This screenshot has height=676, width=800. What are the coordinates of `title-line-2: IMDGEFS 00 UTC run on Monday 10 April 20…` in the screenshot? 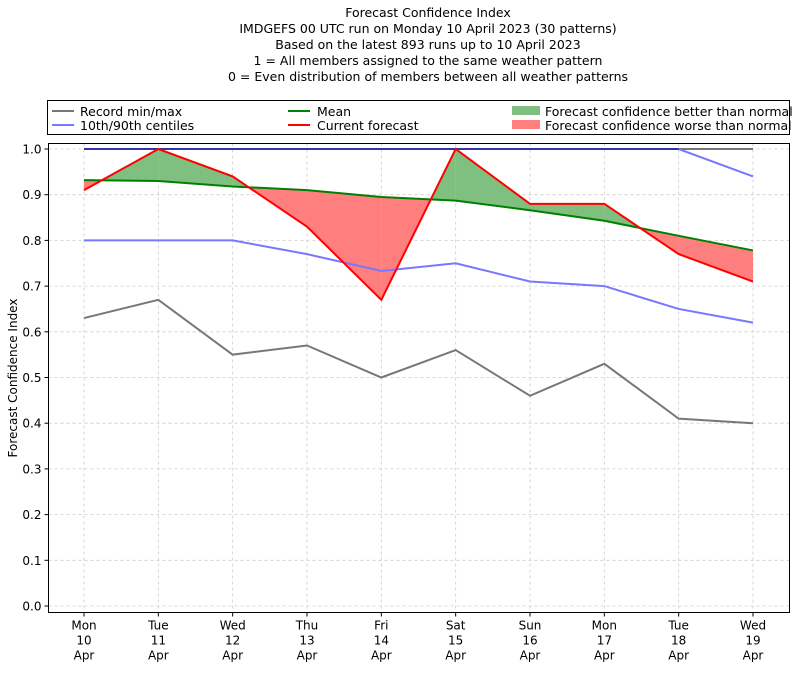 It's located at (427, 28).